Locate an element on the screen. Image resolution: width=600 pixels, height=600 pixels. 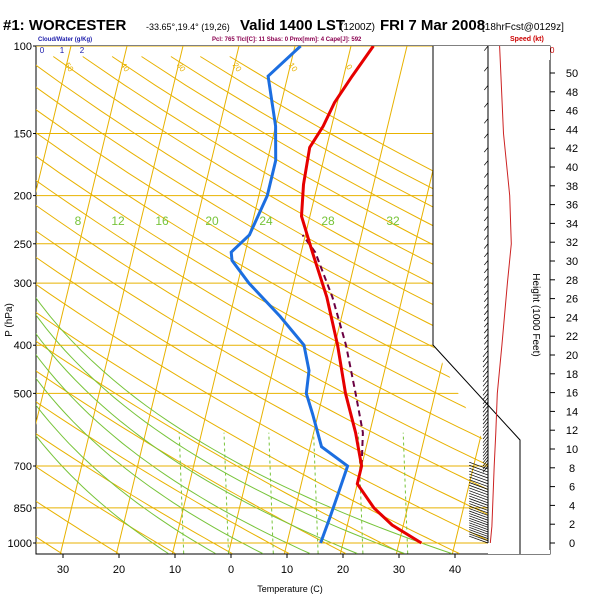
temperature-tick-label: 30 is located at coordinates (399, 570).